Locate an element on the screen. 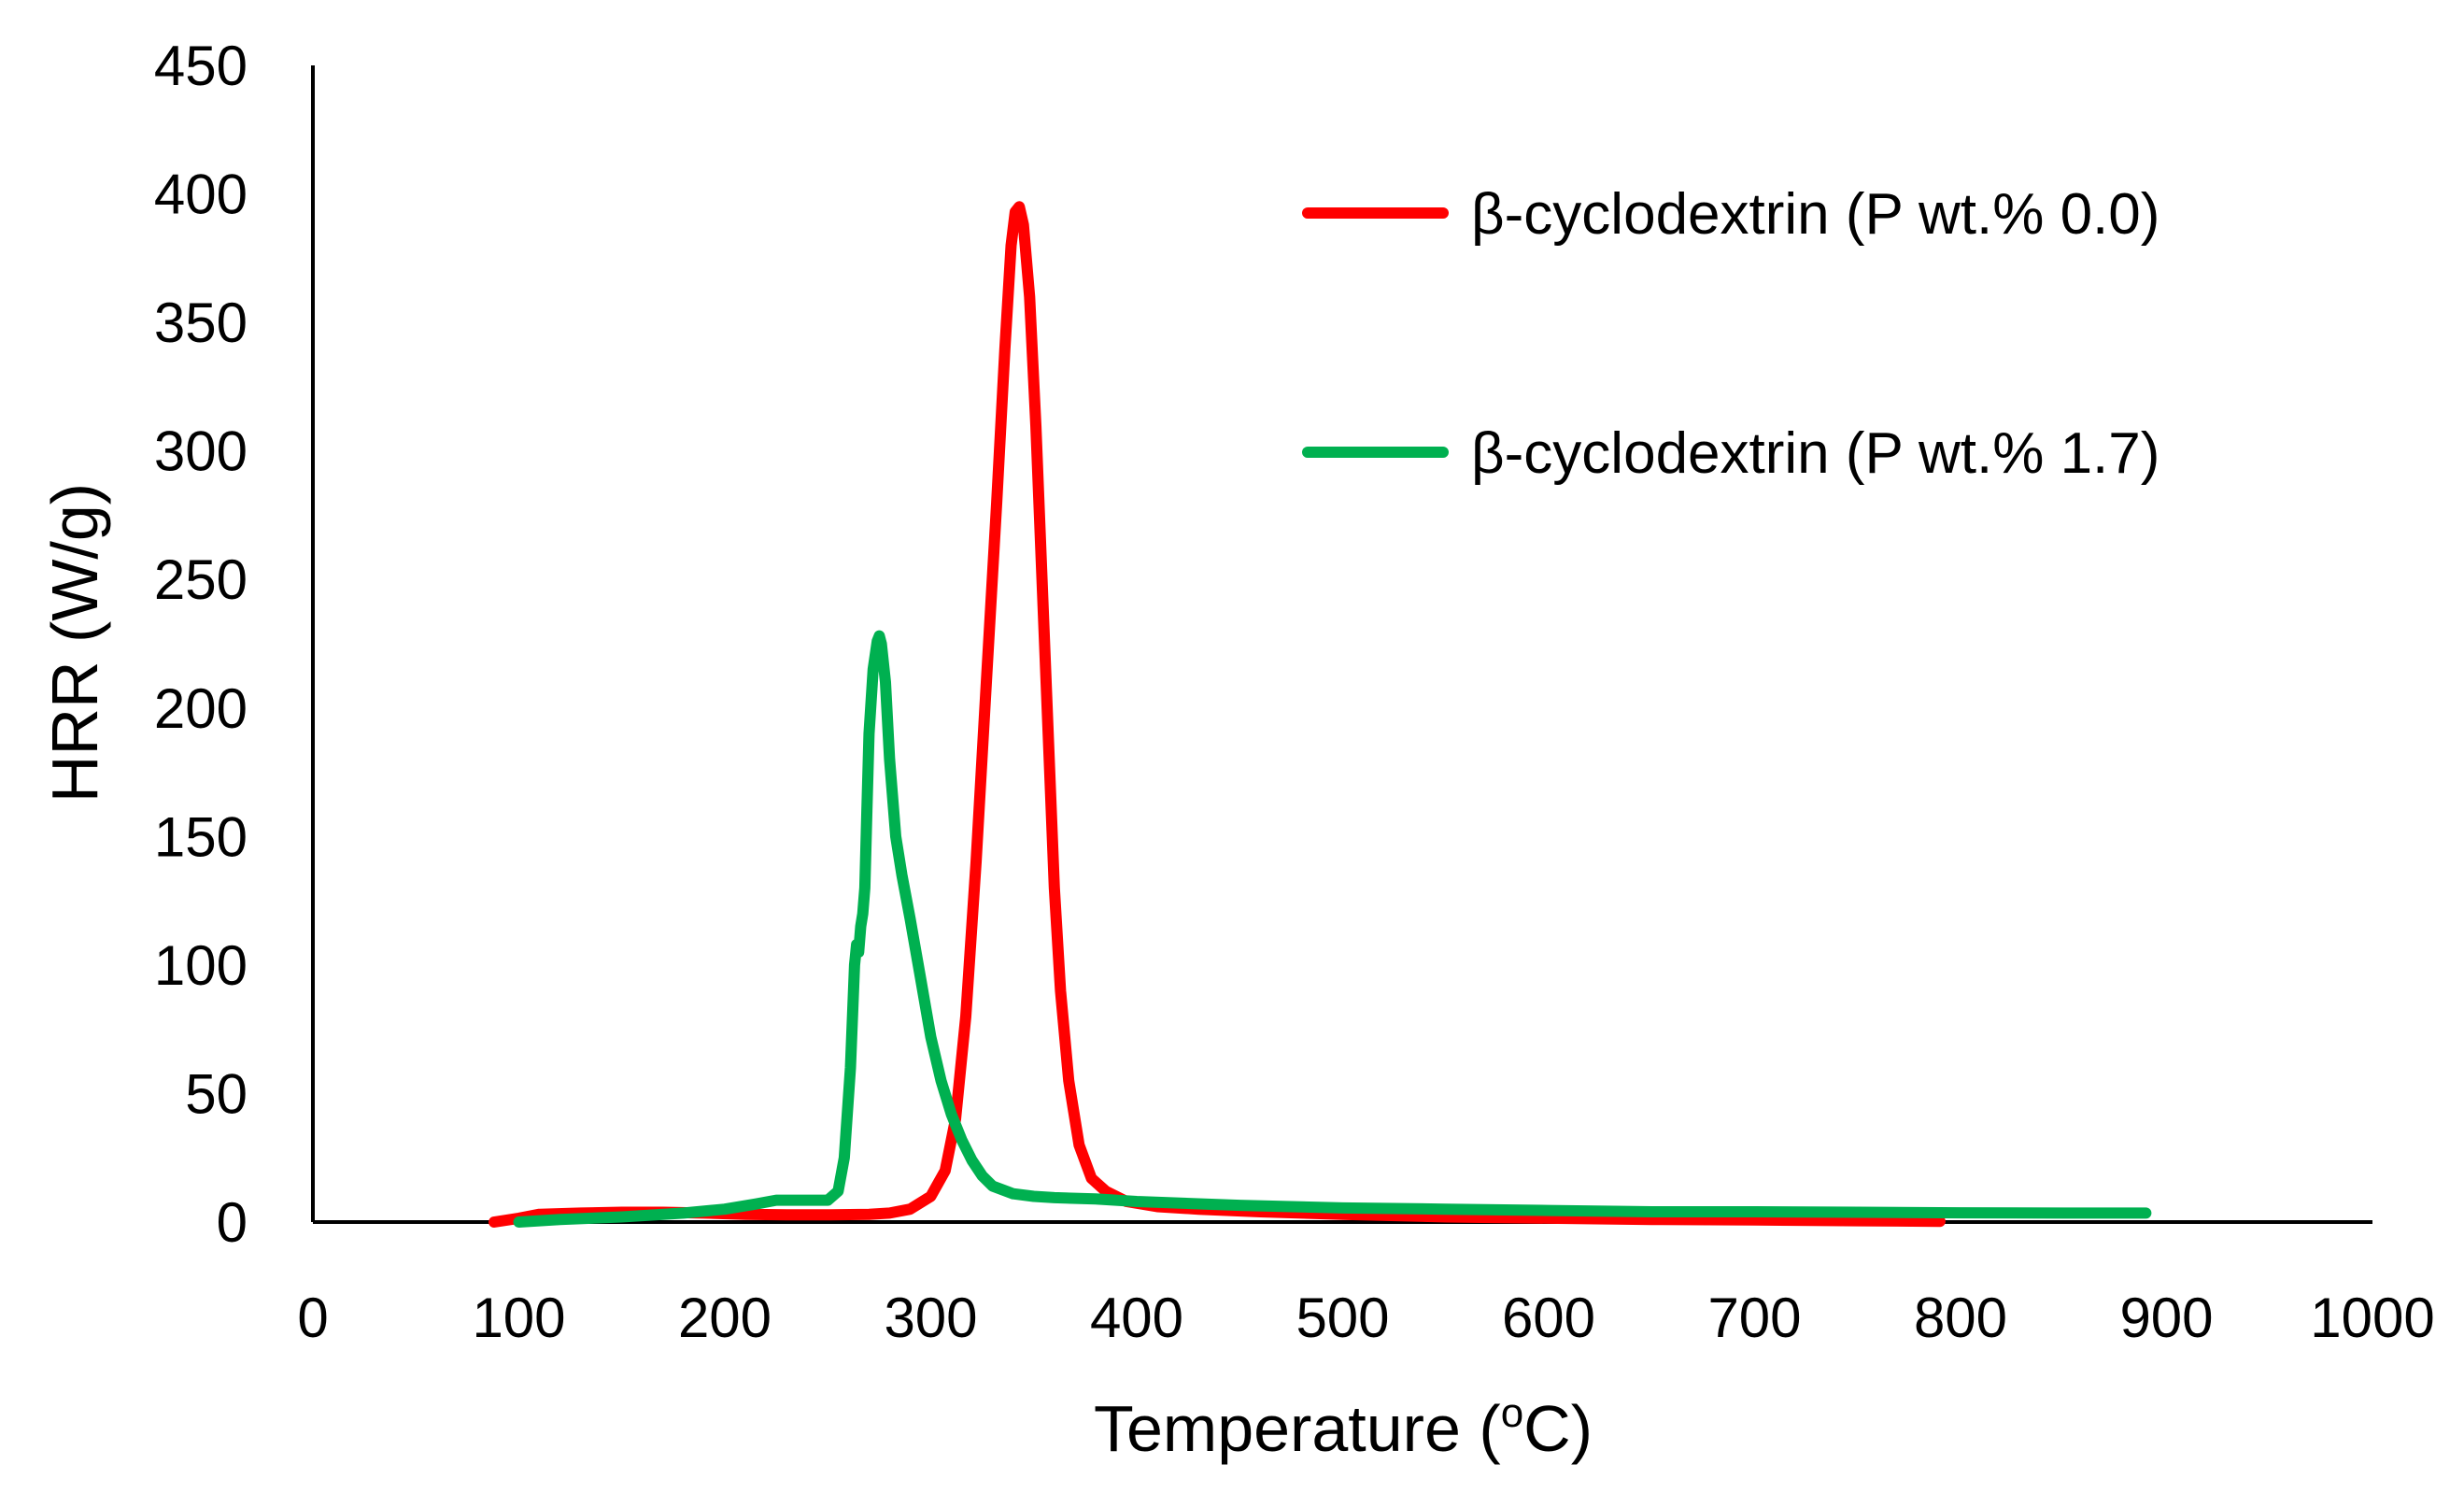 The height and width of the screenshot is (1493, 2464). x-axis-title-unit: C is located at coordinates (1547, 1428).